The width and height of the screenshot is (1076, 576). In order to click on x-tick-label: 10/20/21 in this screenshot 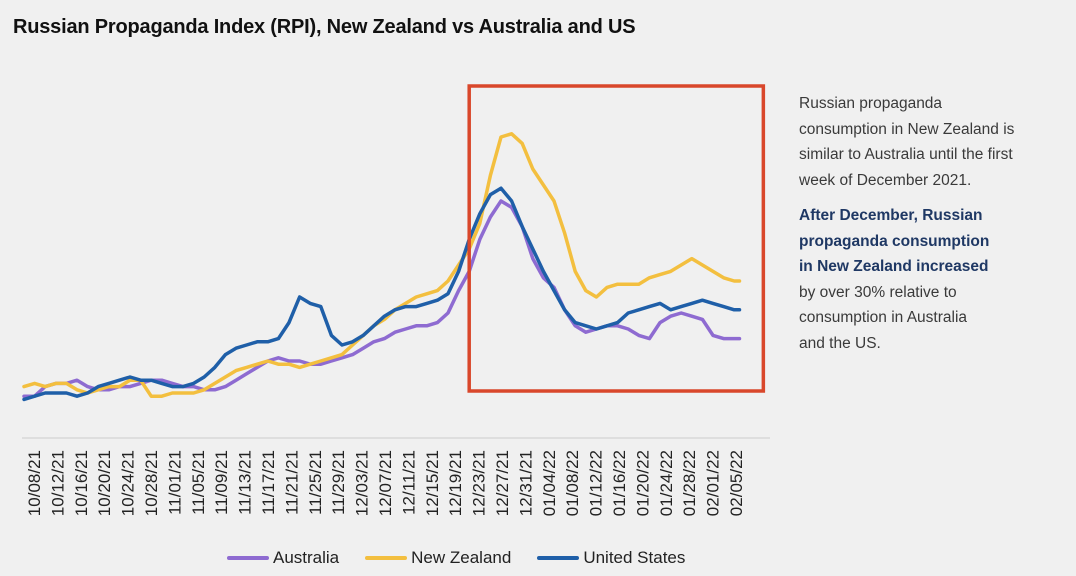, I will do `click(104, 483)`.